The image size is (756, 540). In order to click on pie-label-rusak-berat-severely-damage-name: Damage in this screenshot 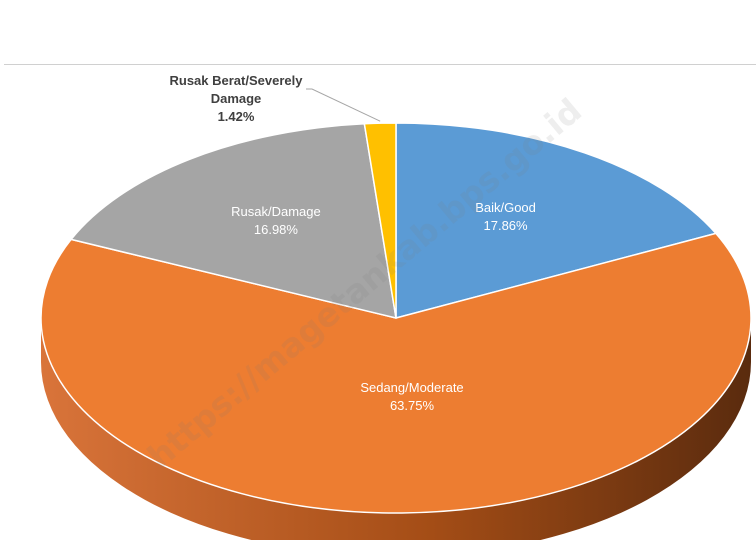, I will do `click(236, 98)`.